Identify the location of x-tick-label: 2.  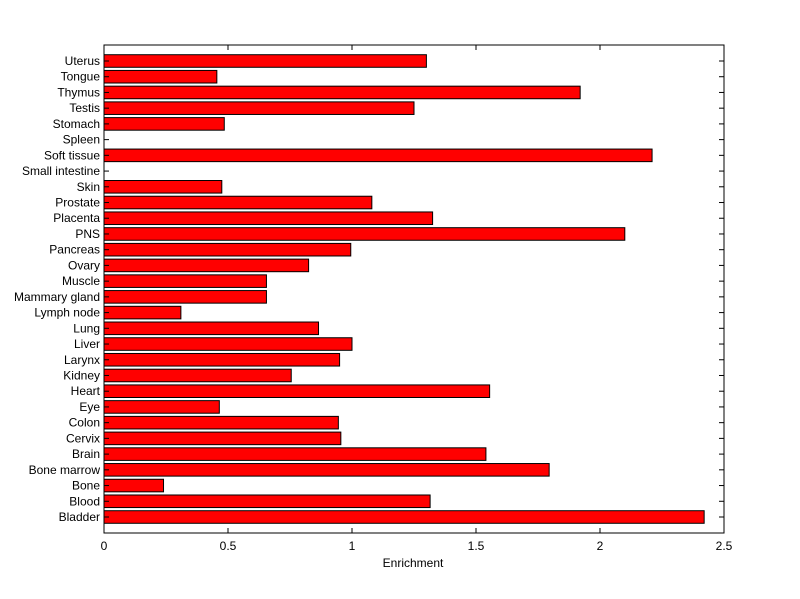
(600, 546).